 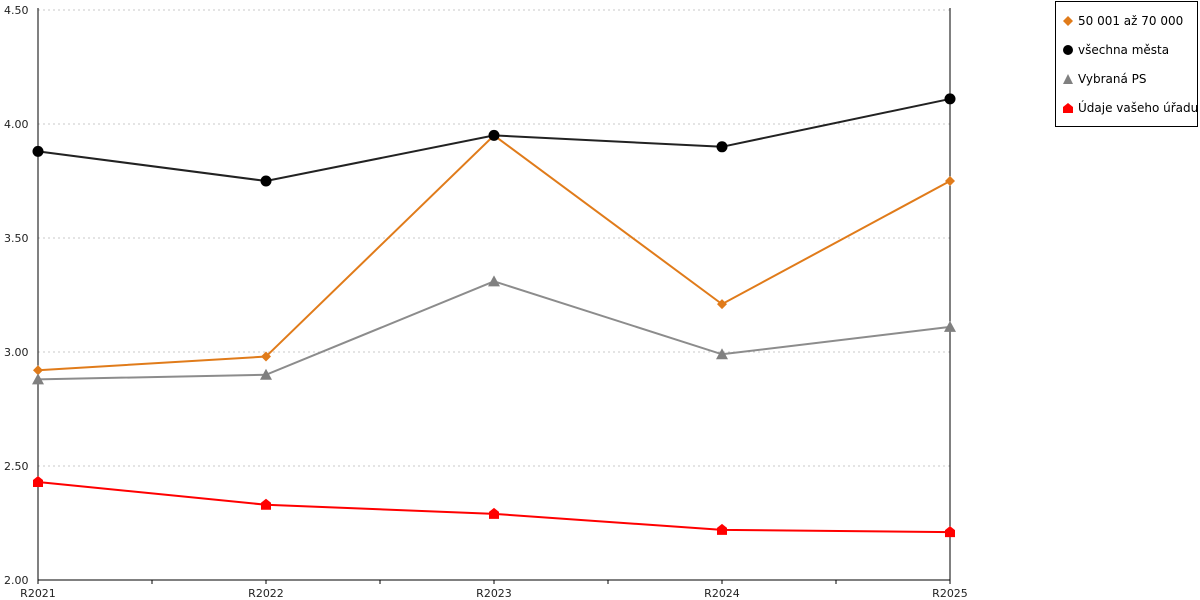 What do you see at coordinates (16, 10) in the screenshot?
I see `y-tick-label: 4.50` at bounding box center [16, 10].